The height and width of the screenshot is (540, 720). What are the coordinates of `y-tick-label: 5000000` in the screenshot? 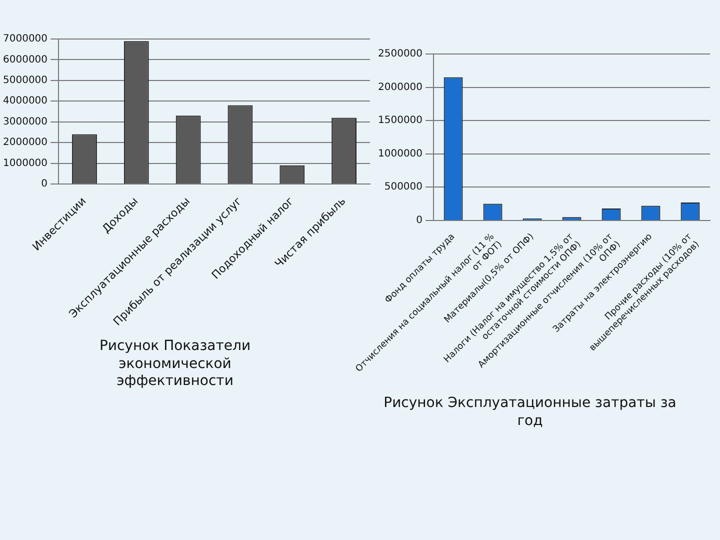 It's located at (25, 80).